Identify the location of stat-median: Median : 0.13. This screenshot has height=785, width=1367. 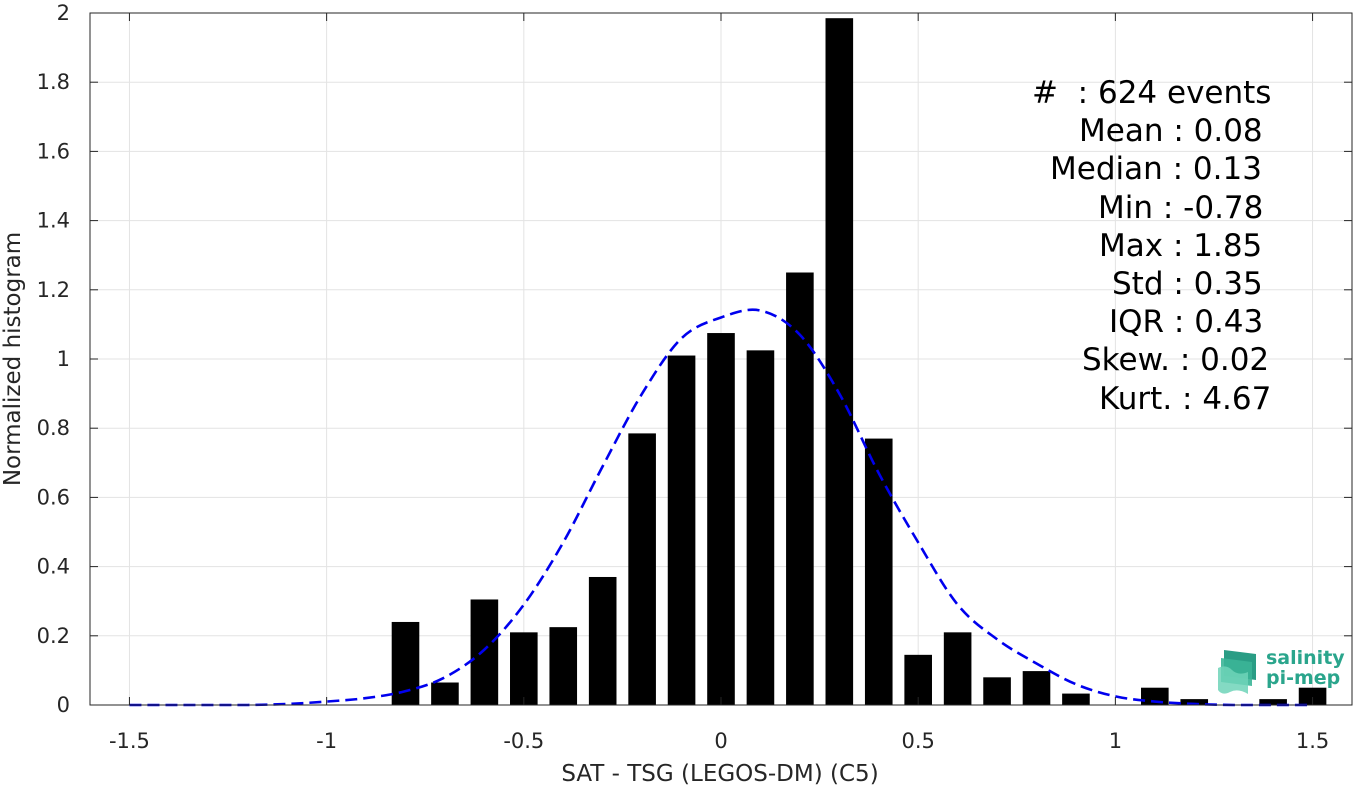
(1156, 169).